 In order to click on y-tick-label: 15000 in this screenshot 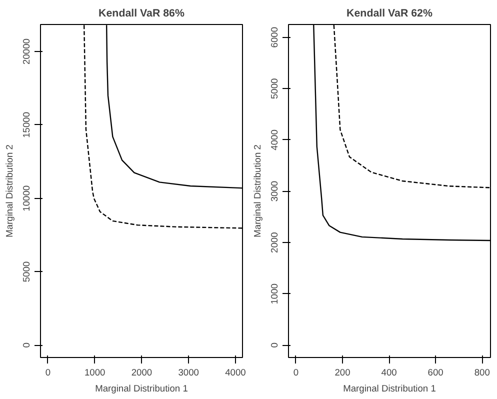, I will do `click(27, 125)`.